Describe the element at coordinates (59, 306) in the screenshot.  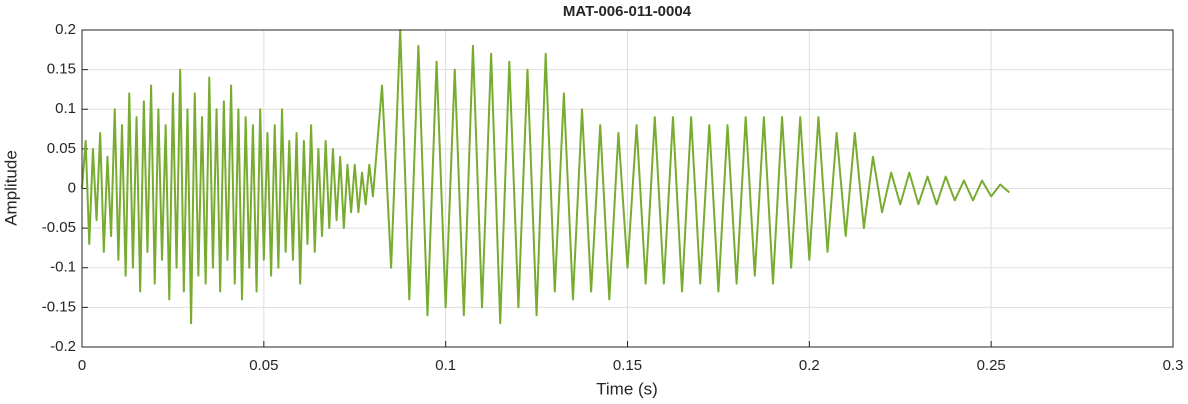
I see `y-tick-label: -0.15` at that location.